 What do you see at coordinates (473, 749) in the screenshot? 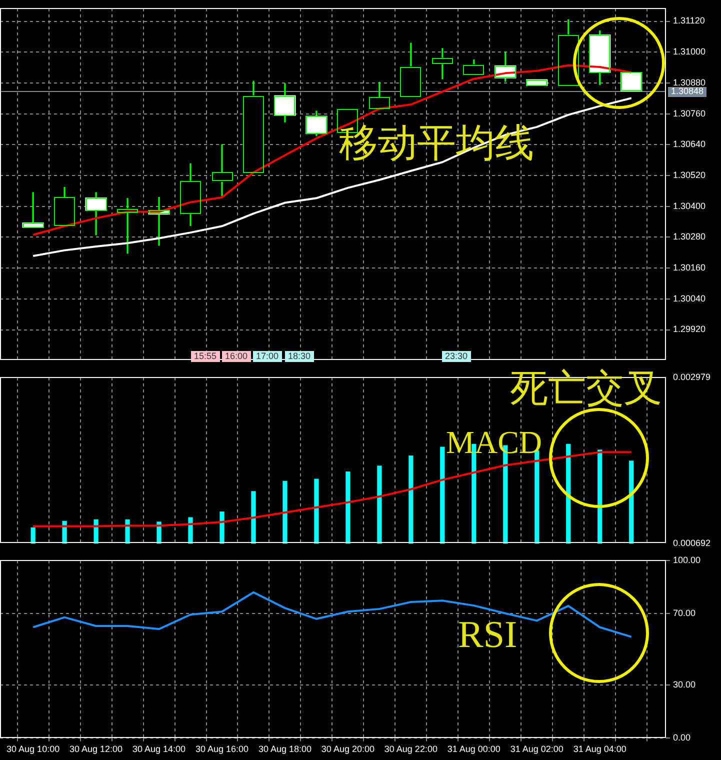
I see `x-tick-label: 31 Aug 00:00` at bounding box center [473, 749].